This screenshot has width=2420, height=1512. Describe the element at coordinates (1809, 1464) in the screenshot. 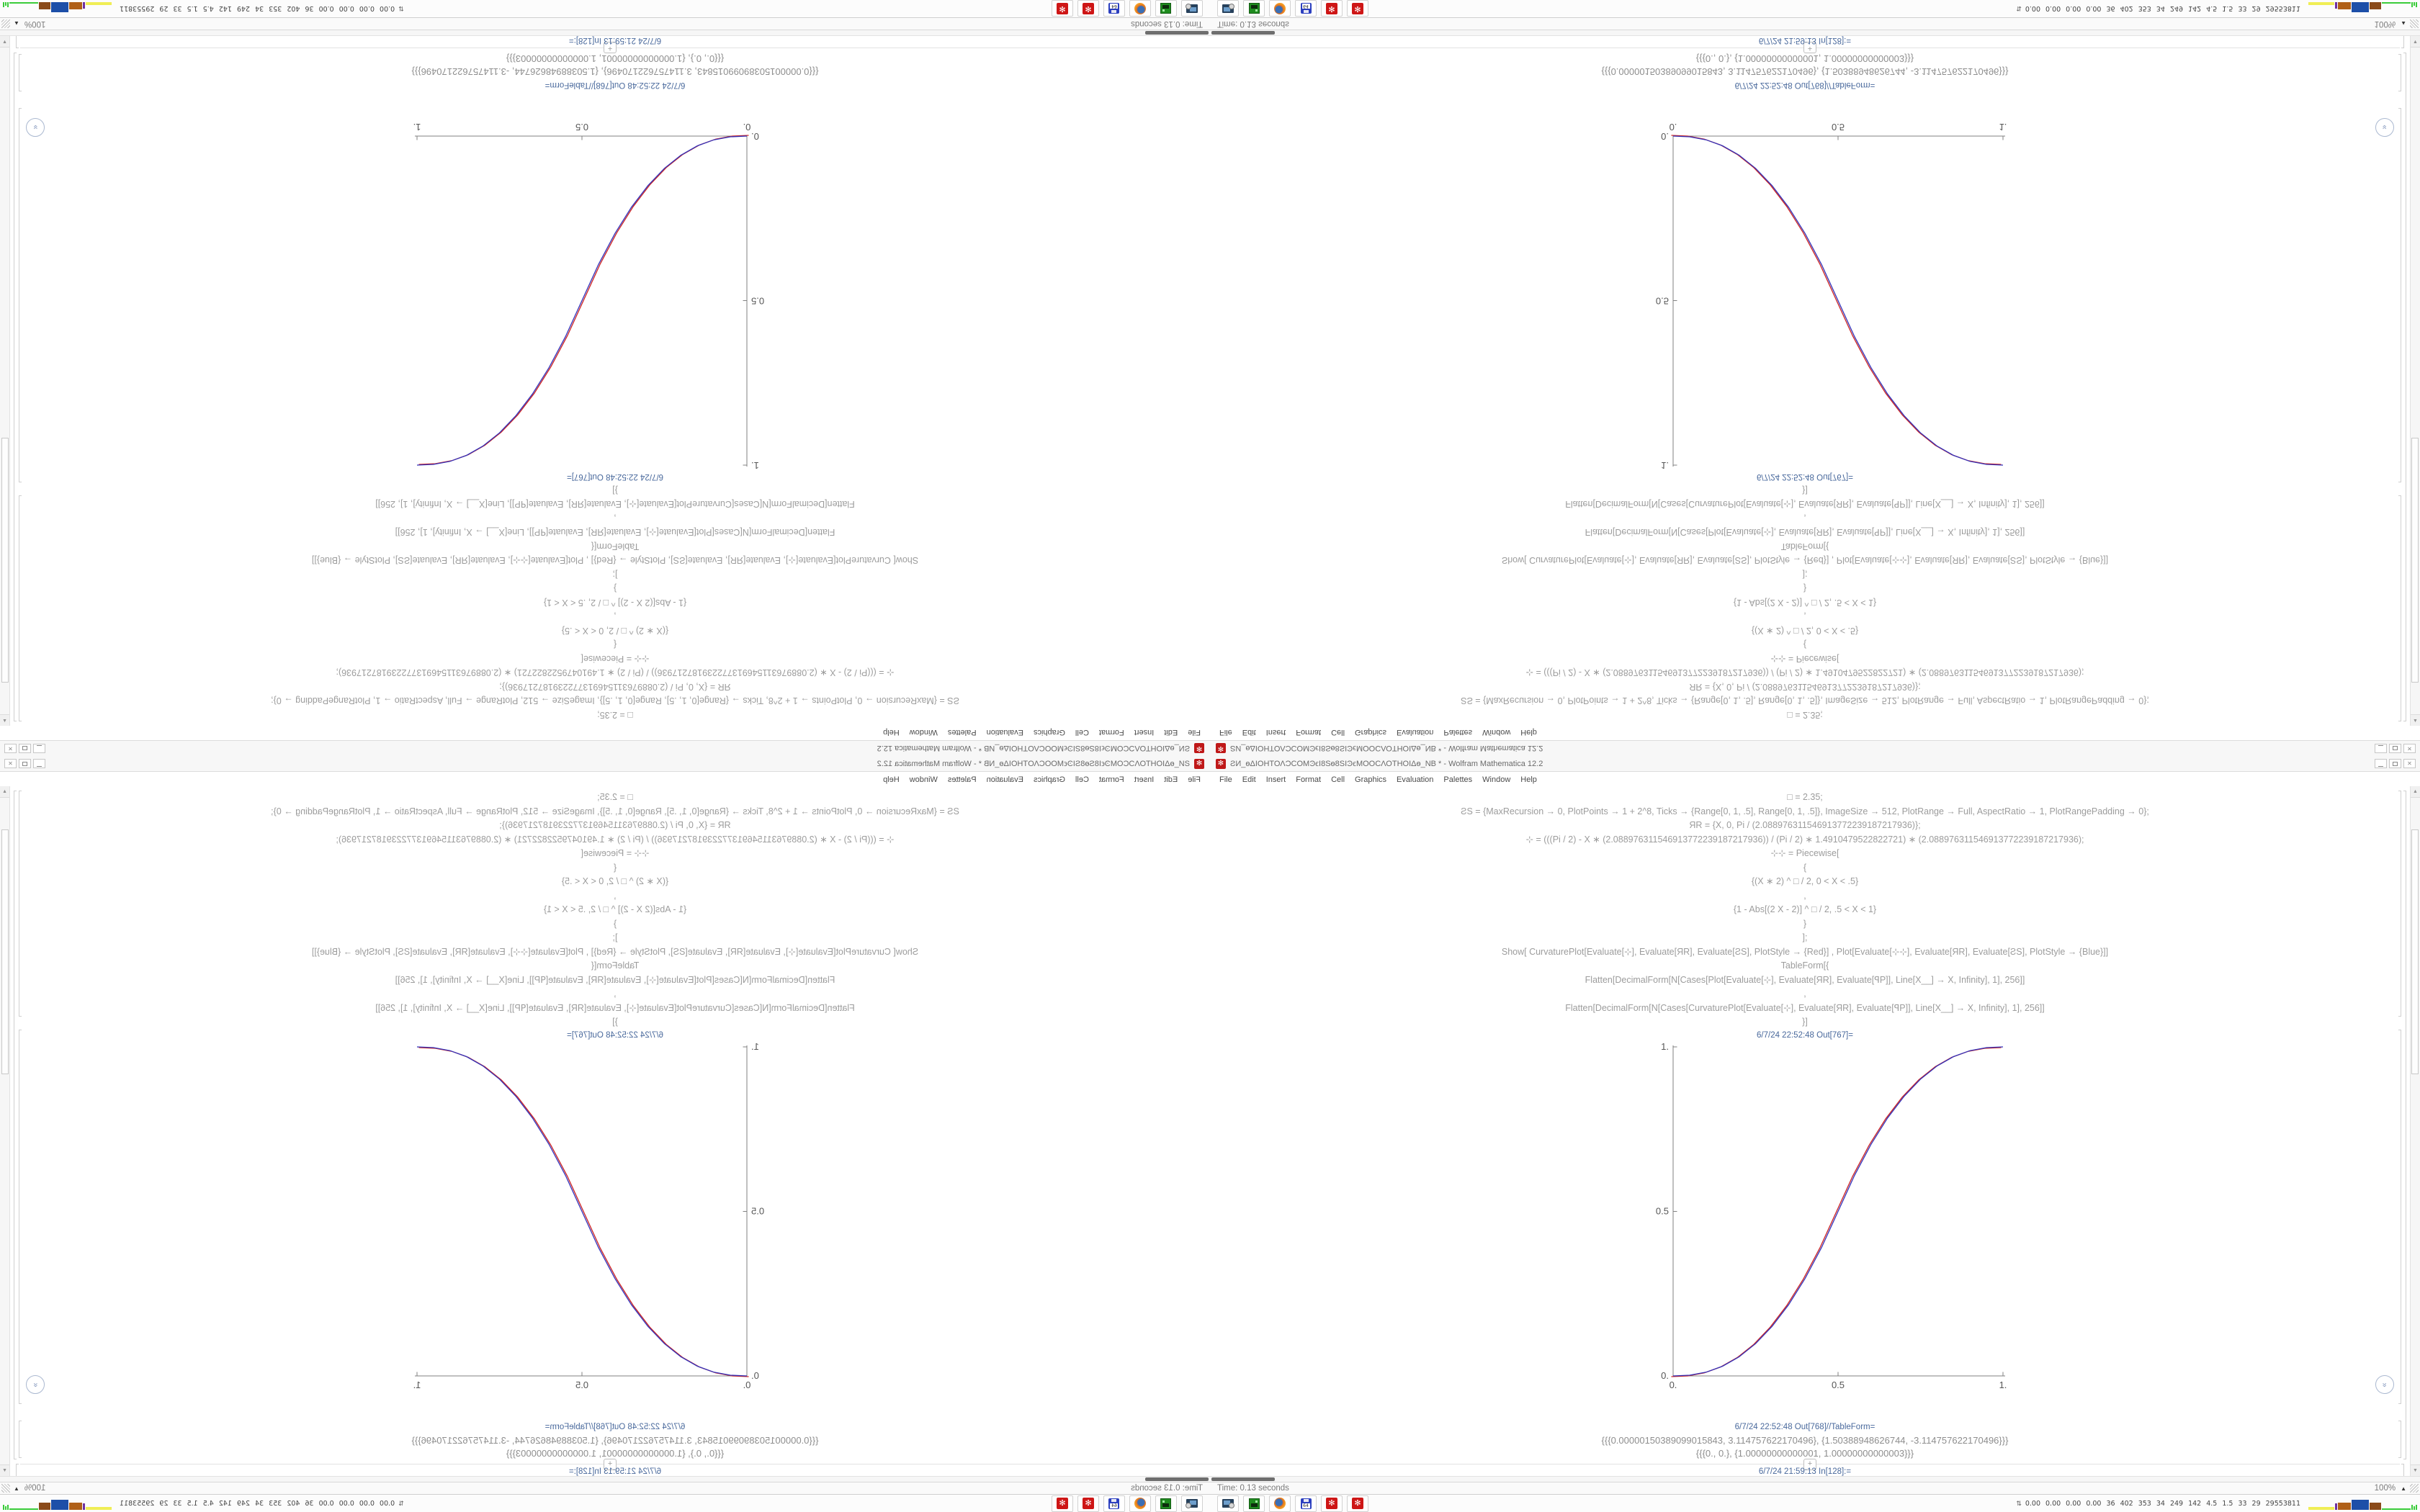

I see `insert-cell-plus-button: +` at that location.